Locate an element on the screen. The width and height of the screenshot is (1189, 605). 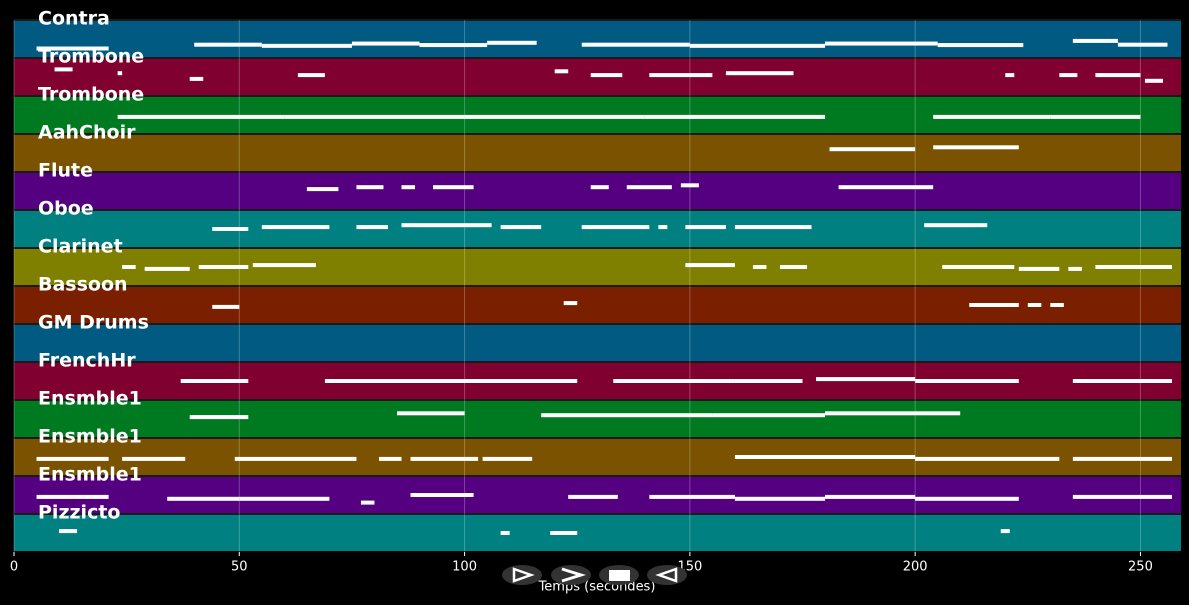
track-label: Oboe is located at coordinates (66, 209).